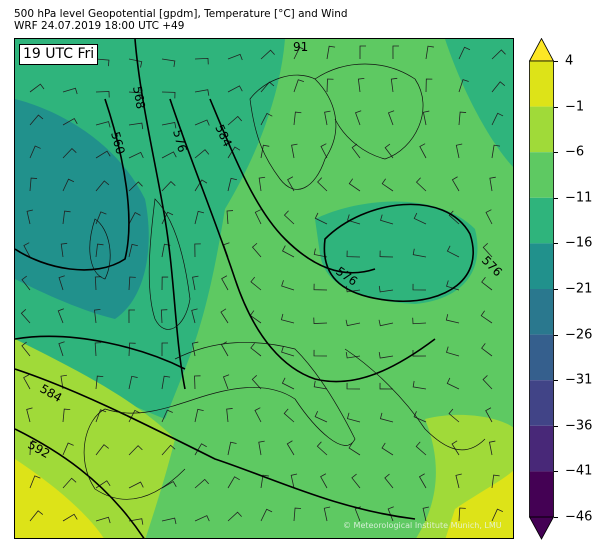 The image size is (603, 552). What do you see at coordinates (579, 380) in the screenshot?
I see `colorbar-tick-label: −31` at bounding box center [579, 380].